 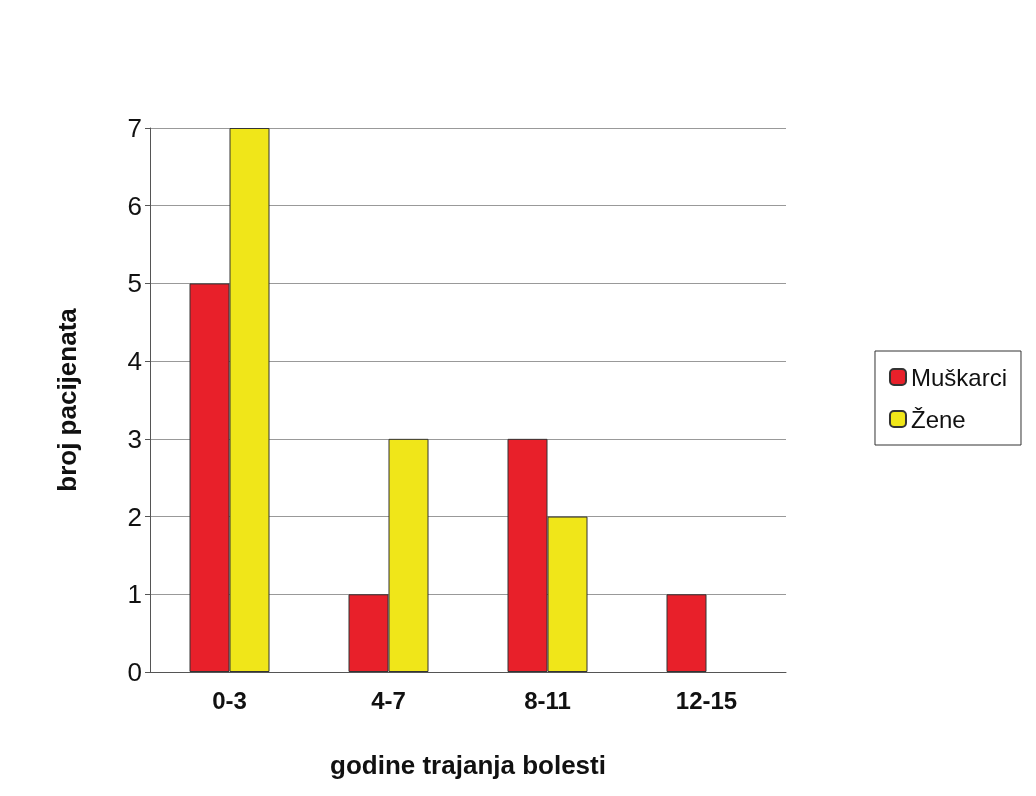 What do you see at coordinates (468, 765) in the screenshot?
I see `x-axis-title: godine trajanja bolesti` at bounding box center [468, 765].